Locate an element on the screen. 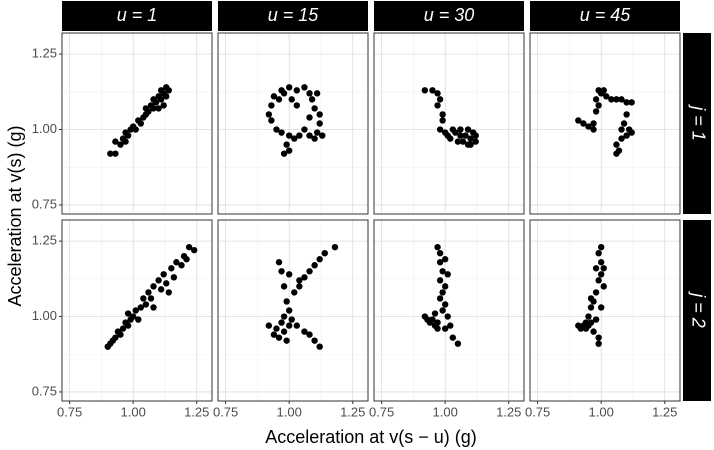 The height and width of the screenshot is (450, 714). strip-label: u = 45 is located at coordinates (606, 15).